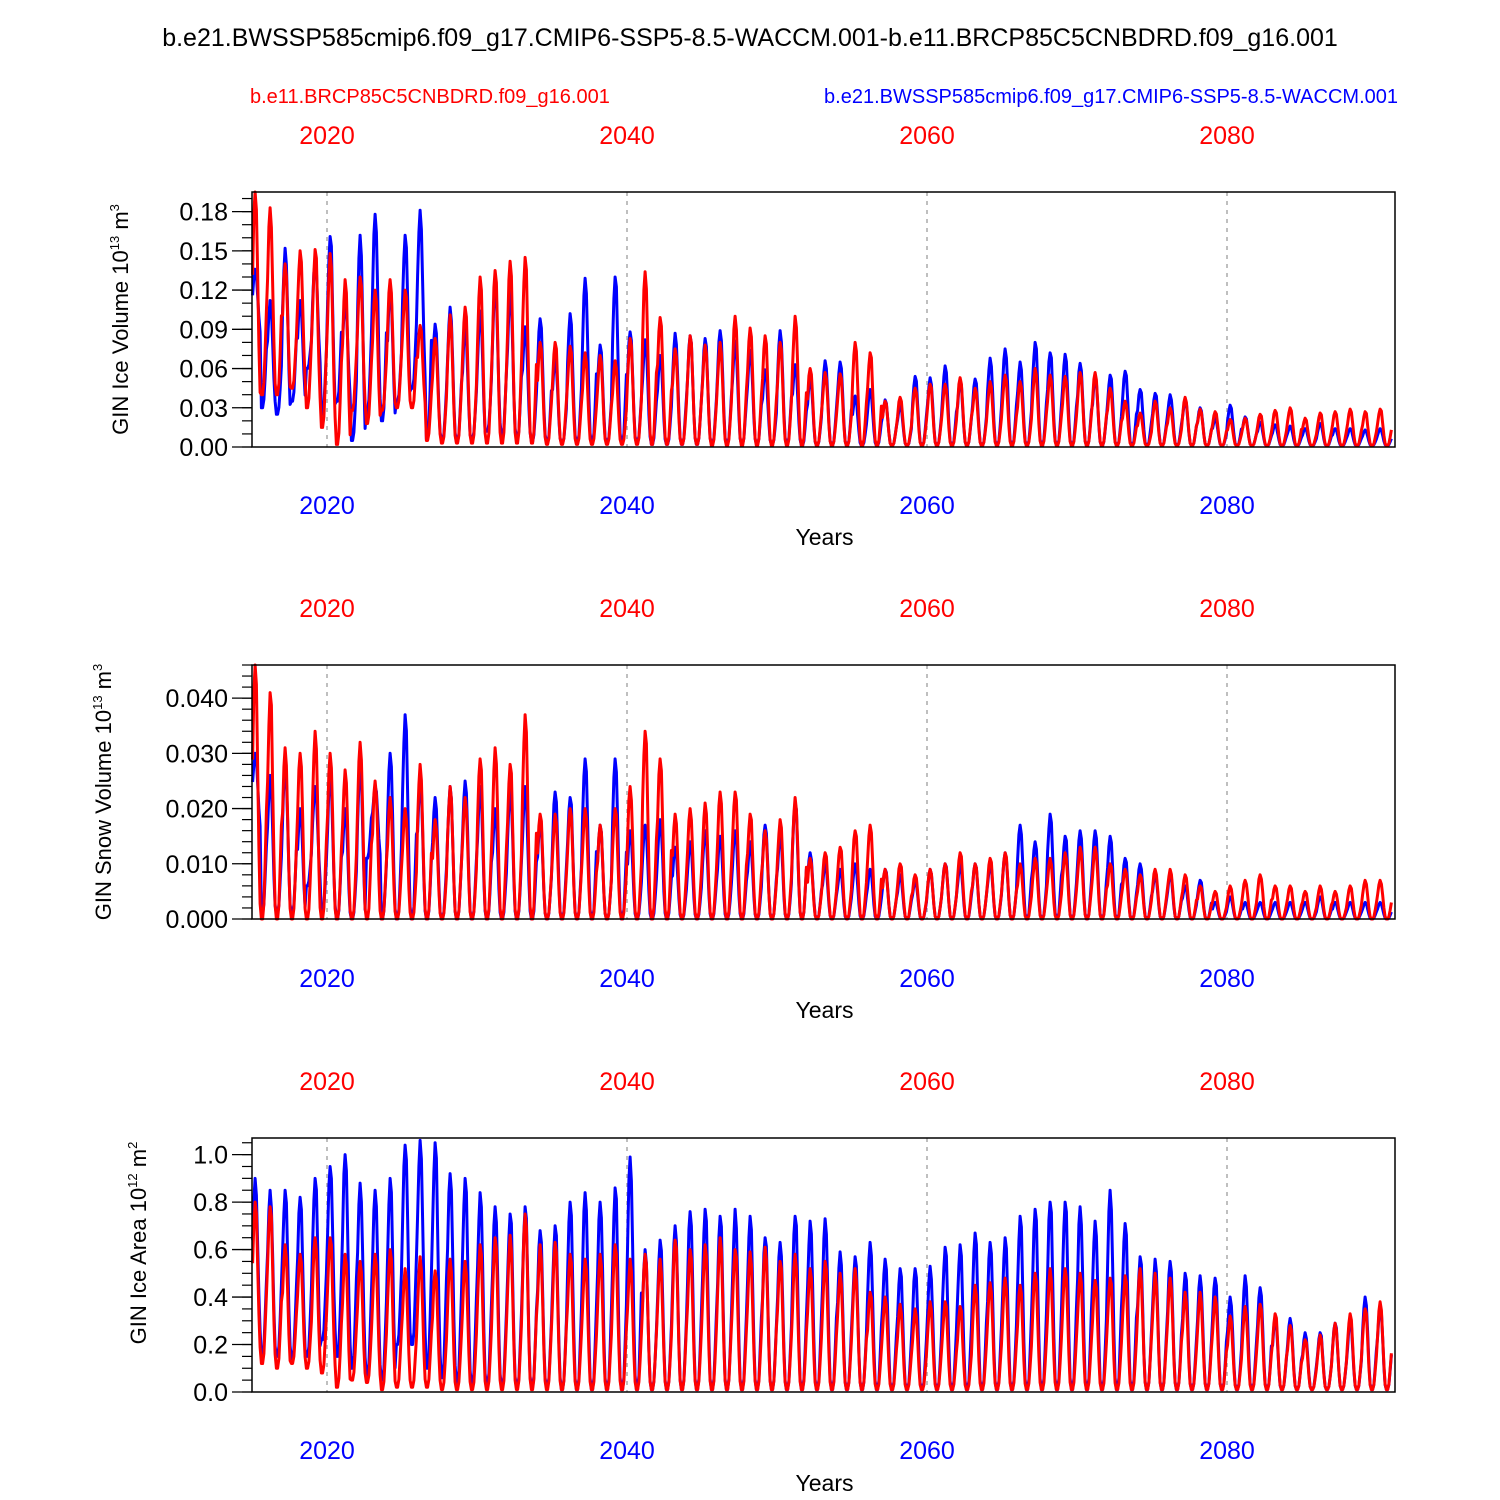  Describe the element at coordinates (196, 699) in the screenshot. I see `y-tick-label: 0.040` at that location.